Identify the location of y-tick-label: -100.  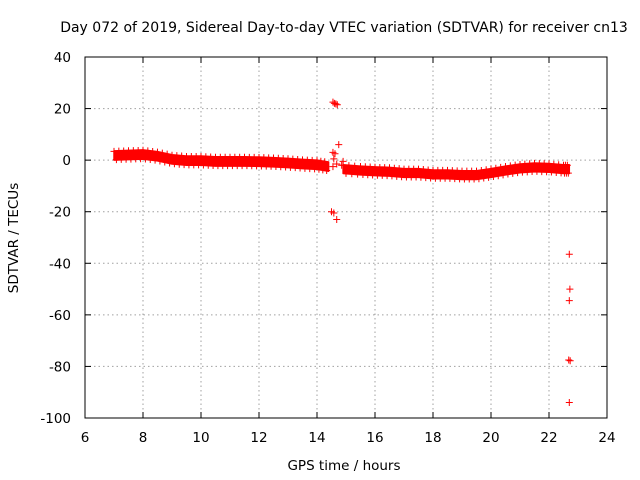
(55, 419).